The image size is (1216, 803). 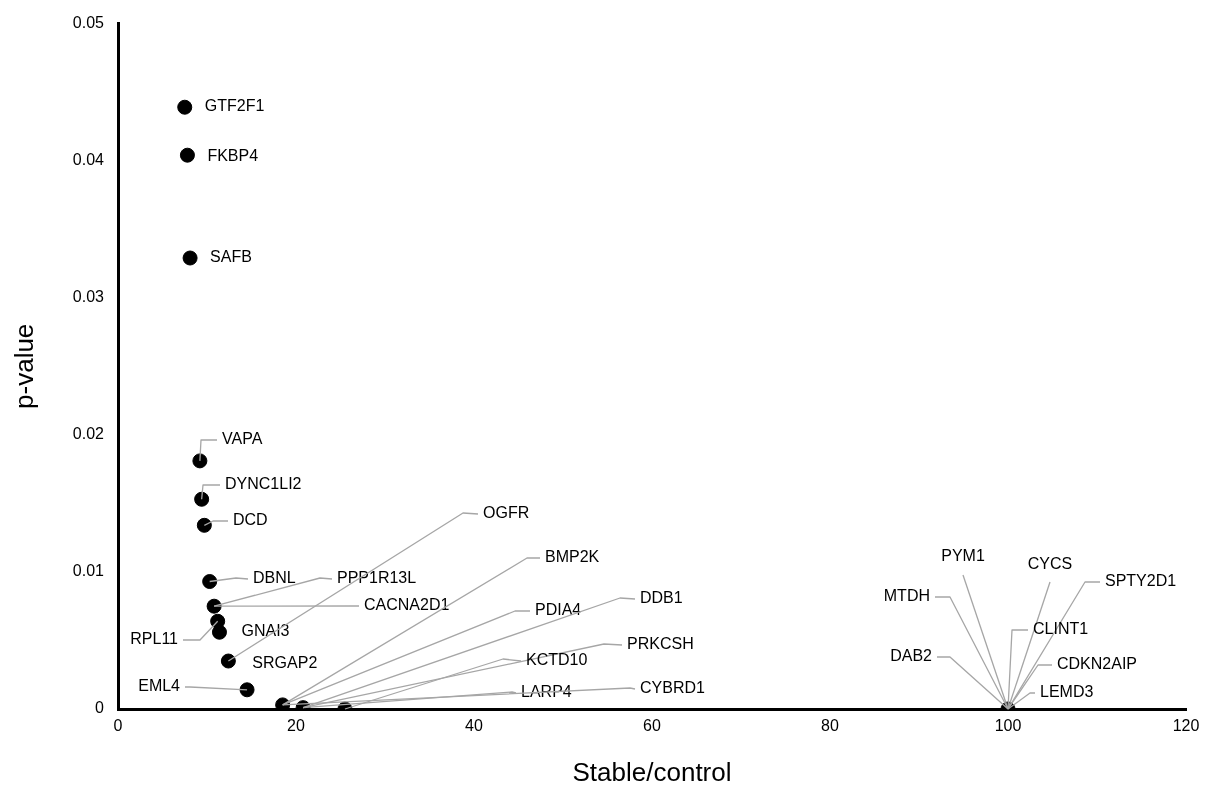 What do you see at coordinates (830, 726) in the screenshot?
I see `x-tick-label: 80` at bounding box center [830, 726].